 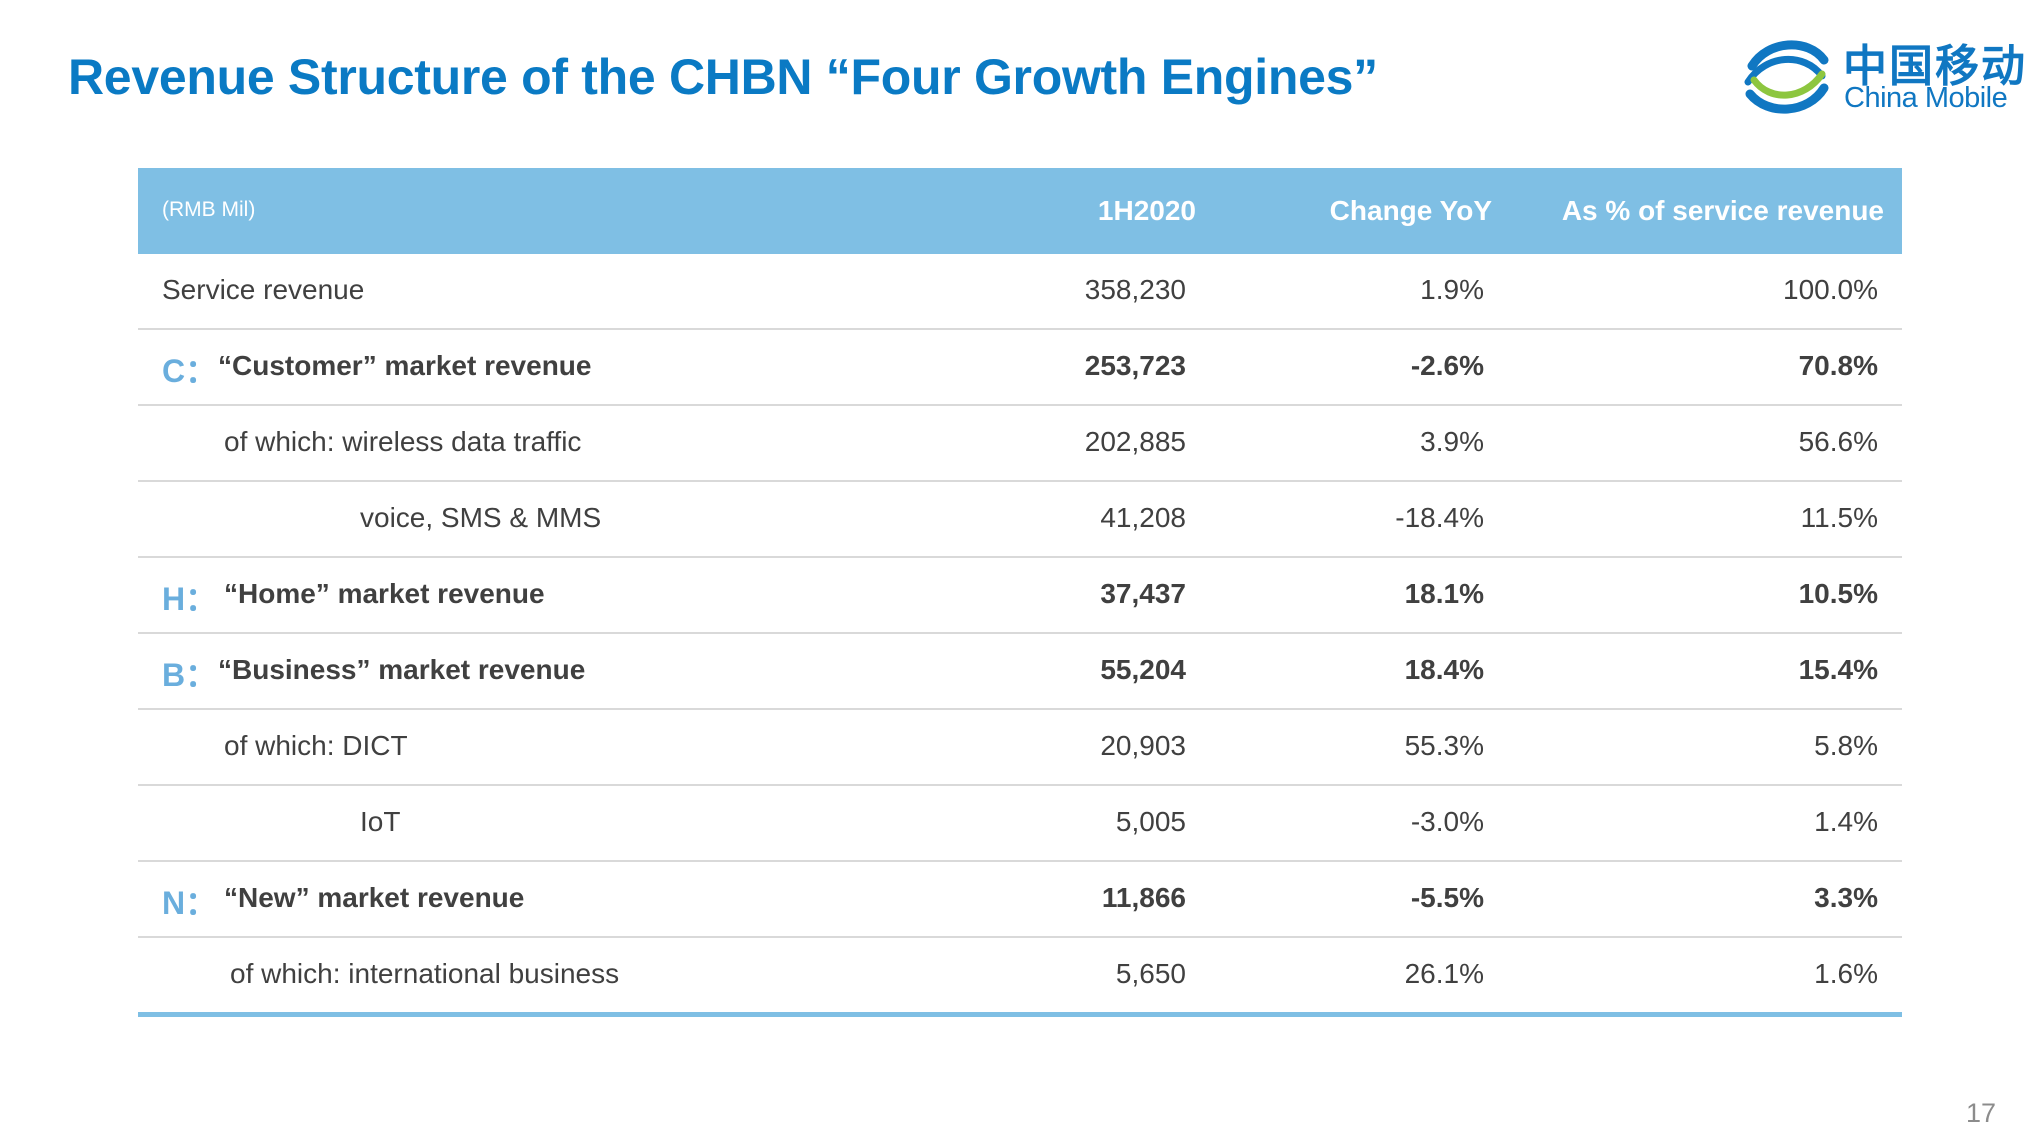 I want to click on cell-change-yoy: -18.4%, so click(x=1439, y=517).